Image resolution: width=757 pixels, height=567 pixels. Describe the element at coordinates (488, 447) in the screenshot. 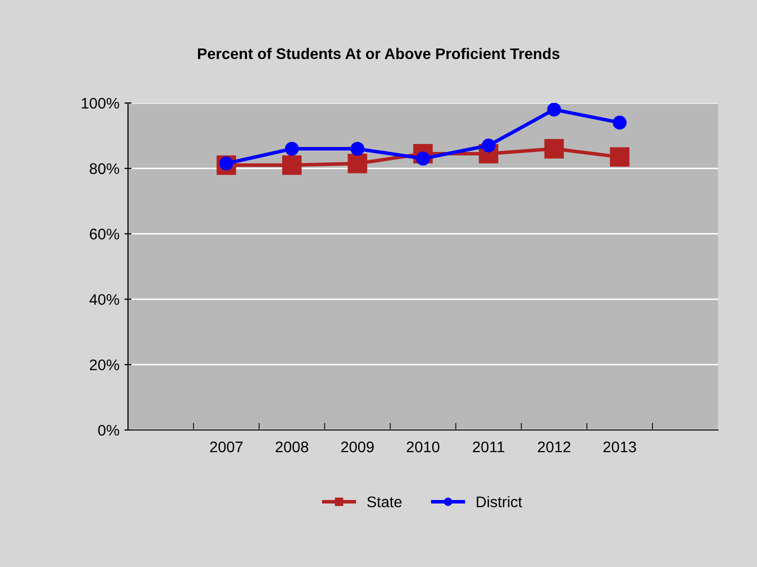

I see `x-tick-label: 2011` at that location.